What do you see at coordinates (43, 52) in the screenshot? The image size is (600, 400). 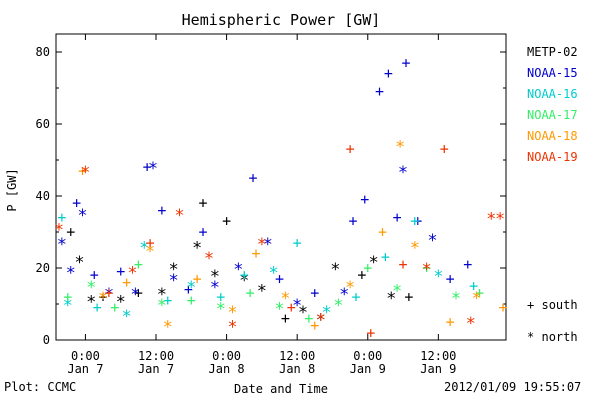 I see `y-tick-label: 80` at bounding box center [43, 52].